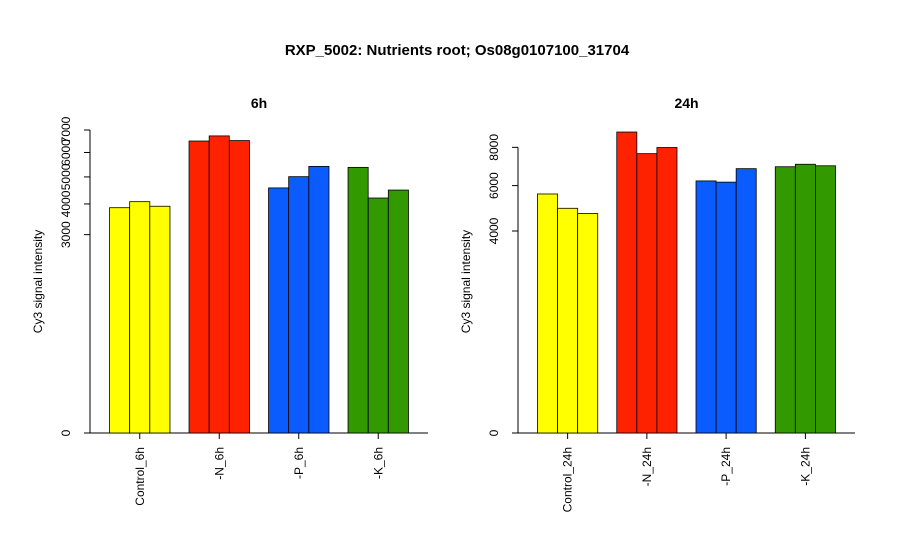 The height and width of the screenshot is (555, 900). What do you see at coordinates (66, 176) in the screenshot?
I see `y-tick-label: 5000` at bounding box center [66, 176].